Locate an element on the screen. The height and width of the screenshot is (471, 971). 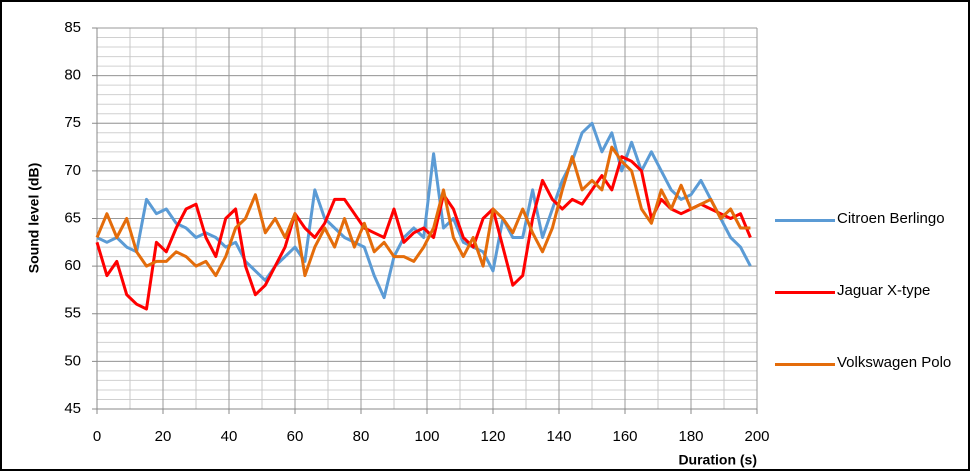
legend-label: Volkswagen Polo is located at coordinates (894, 362).